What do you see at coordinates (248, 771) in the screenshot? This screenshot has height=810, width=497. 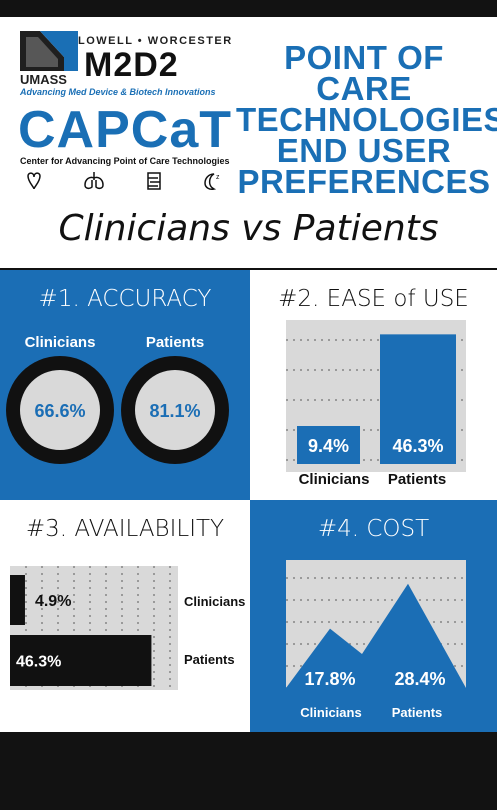 I see `bottom-black-bar` at bounding box center [248, 771].